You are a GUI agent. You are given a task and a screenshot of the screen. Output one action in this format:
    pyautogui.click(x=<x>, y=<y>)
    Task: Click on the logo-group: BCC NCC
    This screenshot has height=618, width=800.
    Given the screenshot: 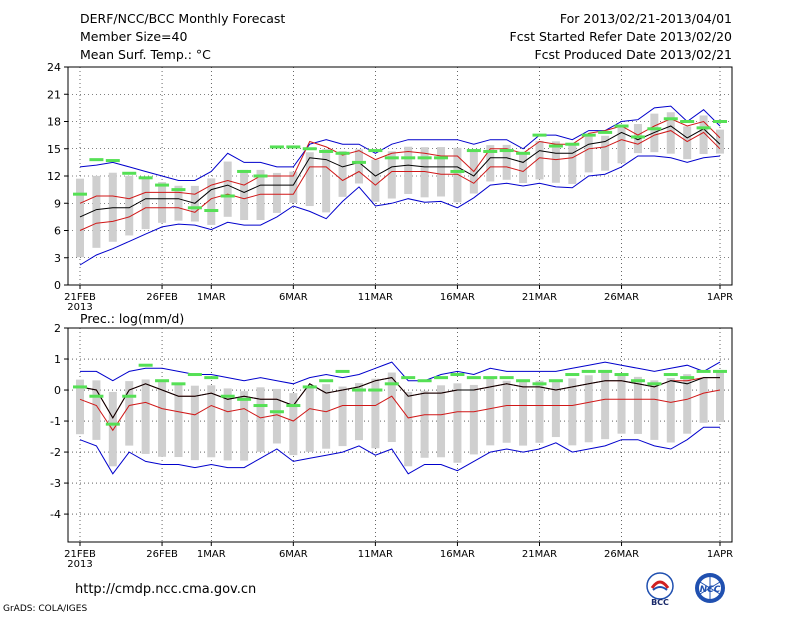 What is the action you would take?
    pyautogui.click(x=685, y=589)
    